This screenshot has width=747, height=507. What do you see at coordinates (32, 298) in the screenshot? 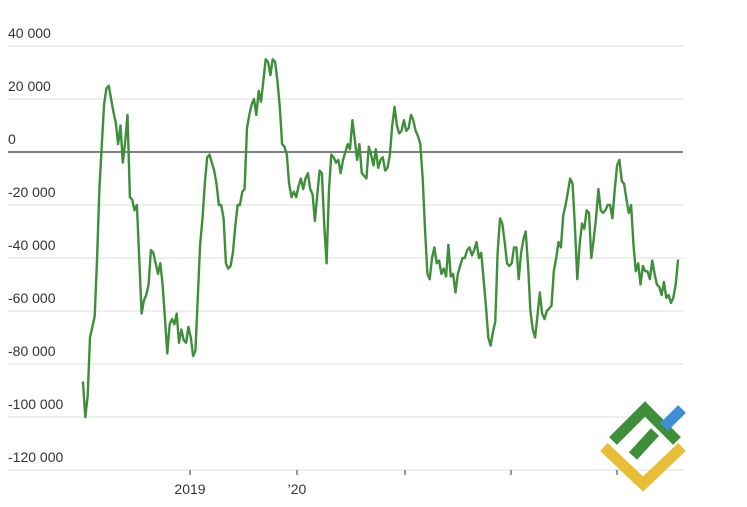
I see `y-tick-label: -60 000` at bounding box center [32, 298].